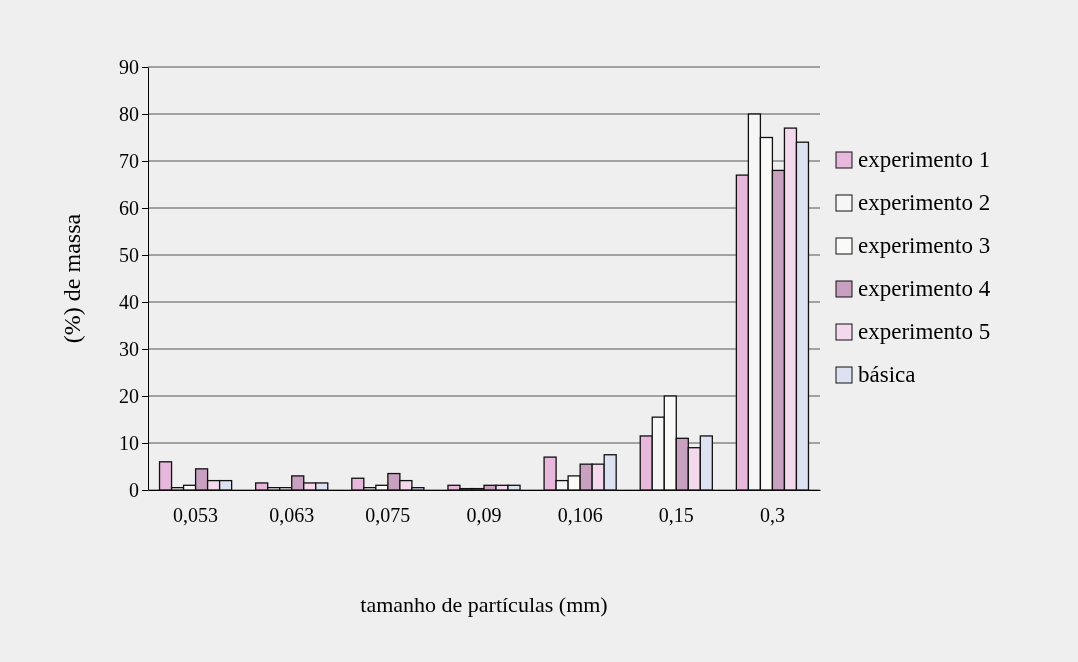 This screenshot has width=1078, height=662. Describe the element at coordinates (292, 515) in the screenshot. I see `x-tick-label: 0,063` at that location.